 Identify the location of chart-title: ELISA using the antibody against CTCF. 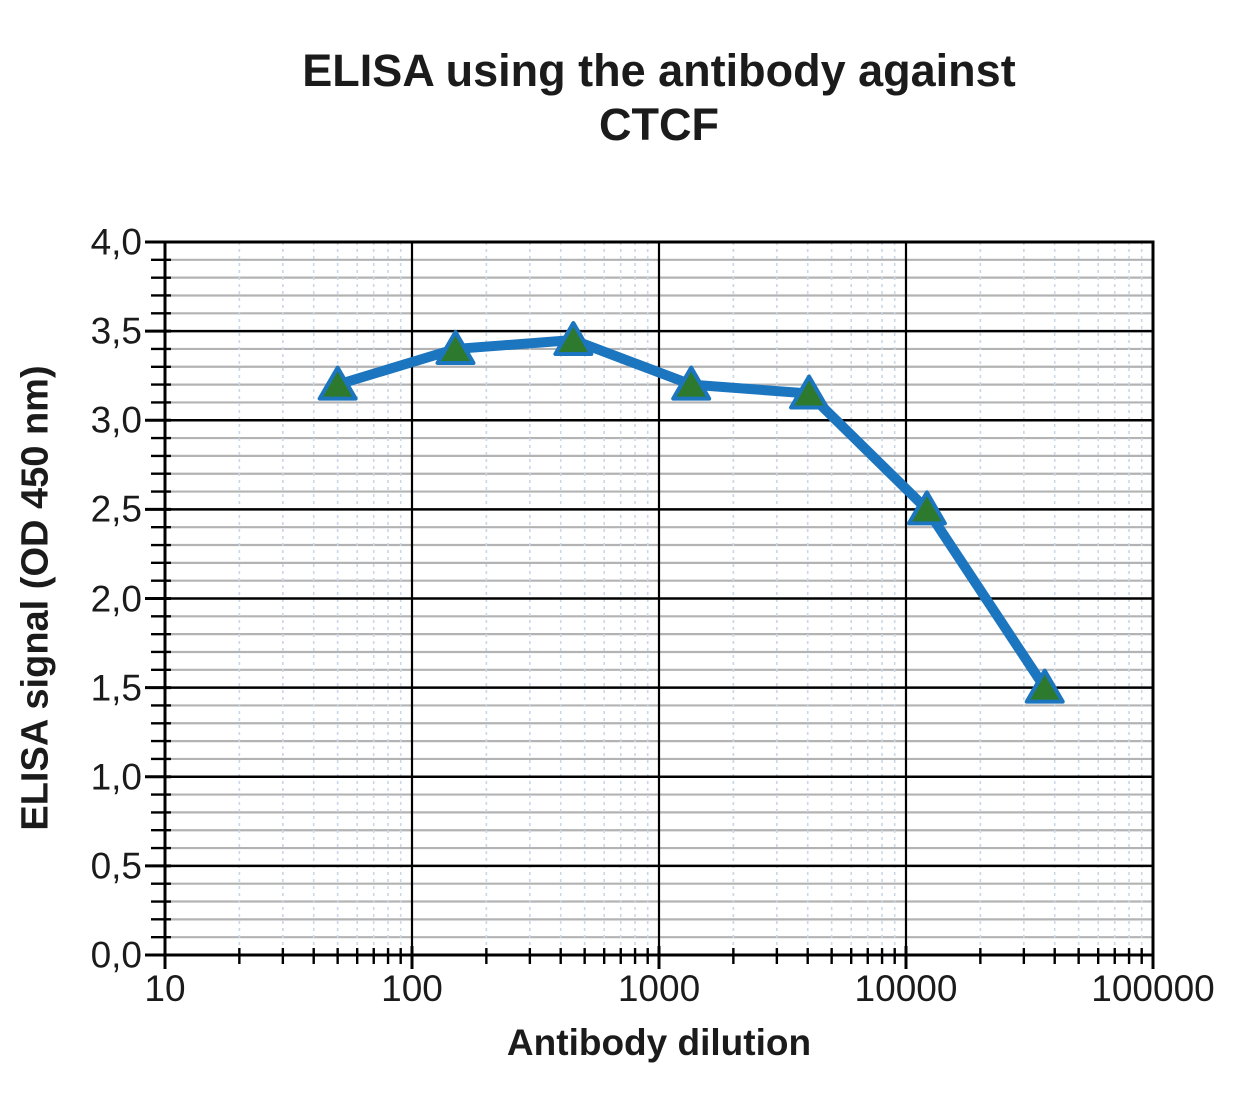
(659, 98).